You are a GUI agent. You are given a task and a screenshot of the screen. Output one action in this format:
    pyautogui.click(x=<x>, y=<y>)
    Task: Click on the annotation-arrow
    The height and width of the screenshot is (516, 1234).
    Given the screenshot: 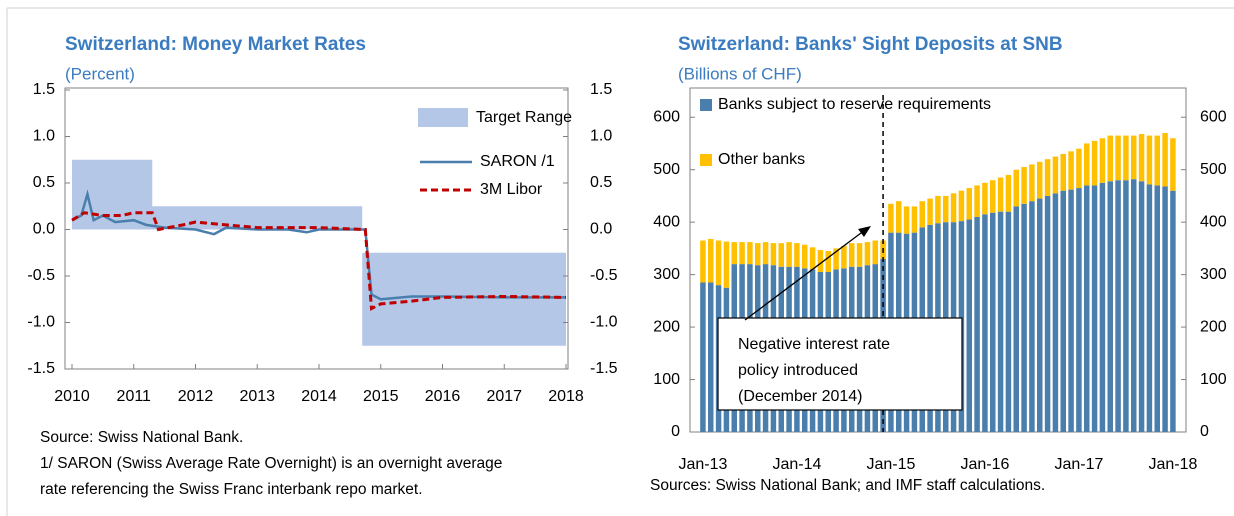 What is the action you would take?
    pyautogui.click(x=805, y=275)
    